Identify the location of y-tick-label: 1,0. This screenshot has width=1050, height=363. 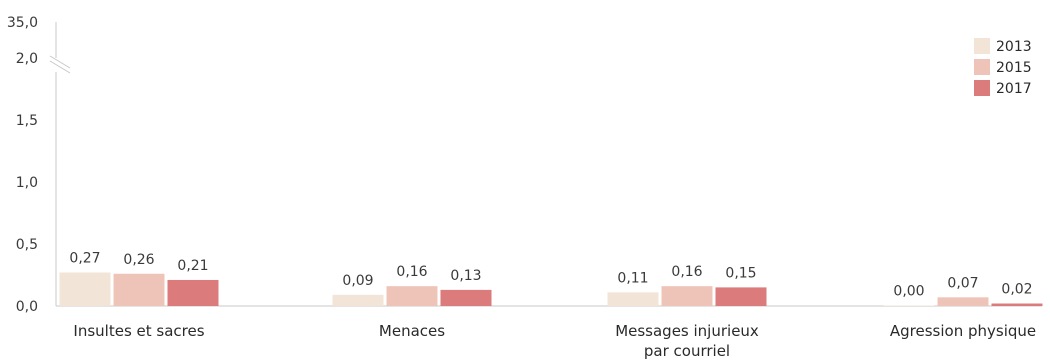
(27, 183).